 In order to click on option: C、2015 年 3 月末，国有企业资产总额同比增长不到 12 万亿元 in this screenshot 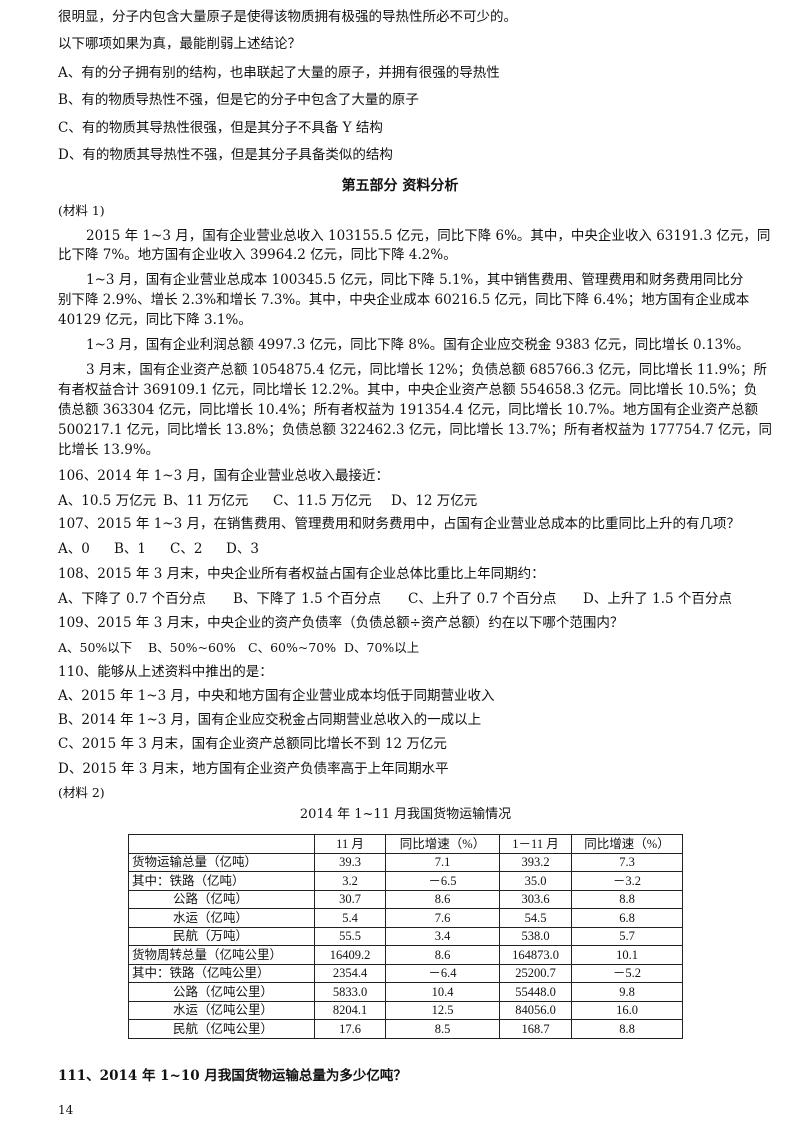, I will do `click(252, 744)`.